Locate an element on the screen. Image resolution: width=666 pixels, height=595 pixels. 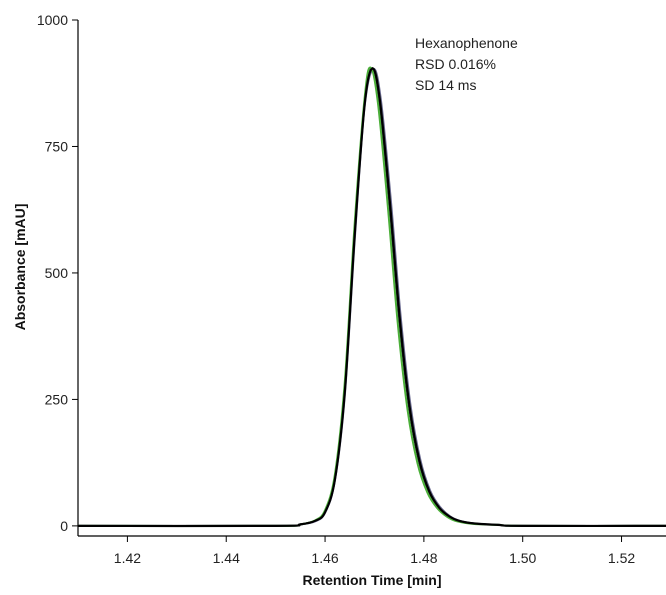
x-tick-label: 1.48 is located at coordinates (423, 558).